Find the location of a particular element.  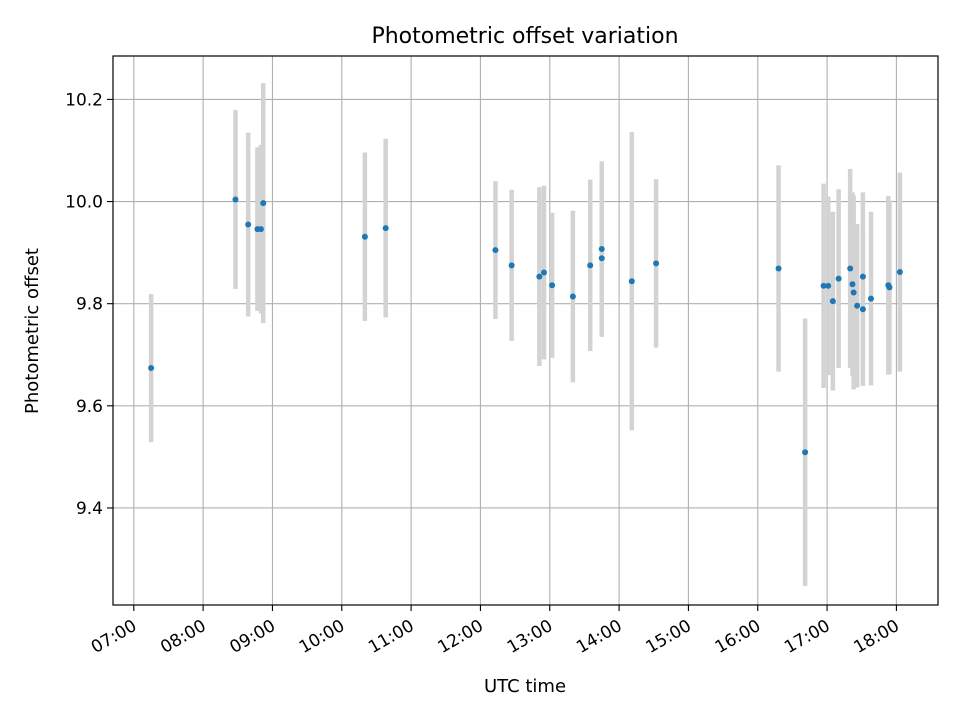

x-tick-label: 08:00 is located at coordinates (183, 637).